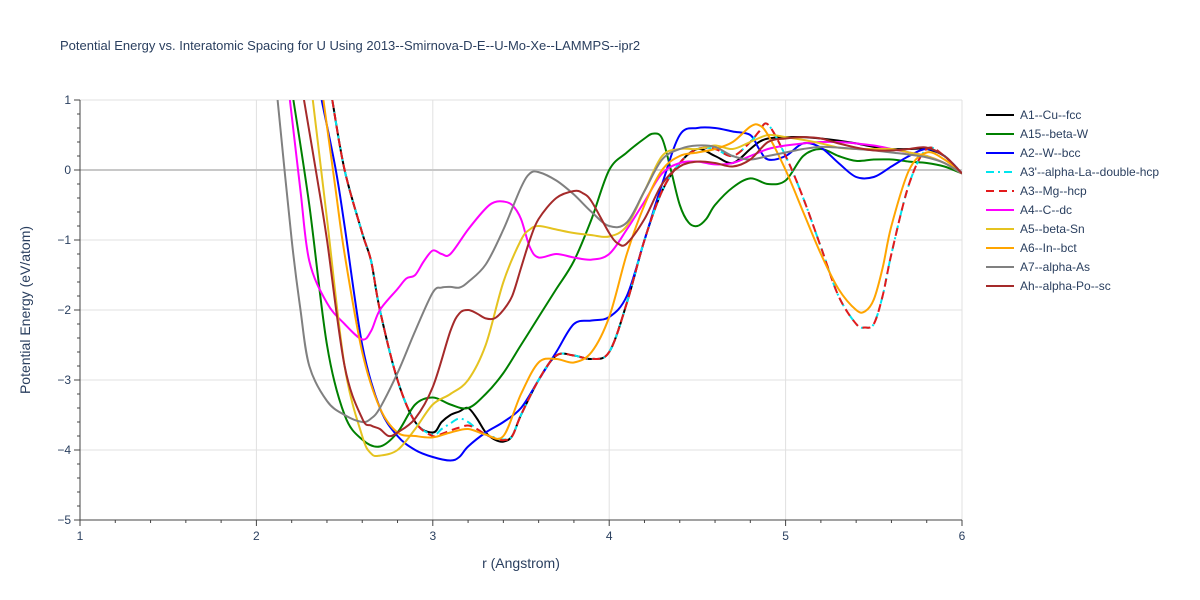 The image size is (1200, 600). I want to click on legend-item: Ah--alpha-Po--sc, so click(1048, 286).